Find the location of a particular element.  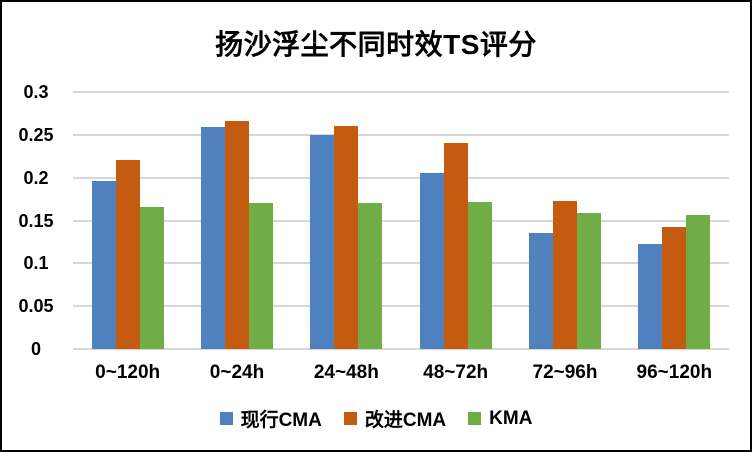

bar-现行CMA-24~48h is located at coordinates (322, 241).